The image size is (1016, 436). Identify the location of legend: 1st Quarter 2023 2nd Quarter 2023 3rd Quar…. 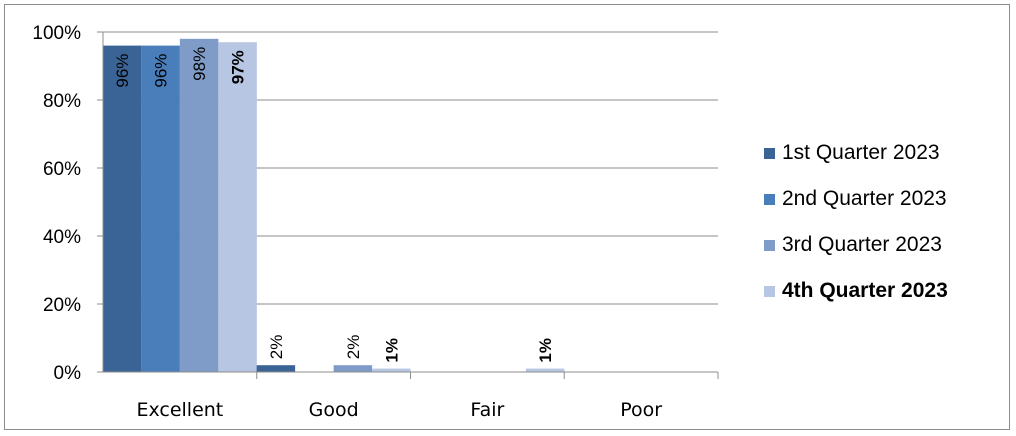
(856, 221).